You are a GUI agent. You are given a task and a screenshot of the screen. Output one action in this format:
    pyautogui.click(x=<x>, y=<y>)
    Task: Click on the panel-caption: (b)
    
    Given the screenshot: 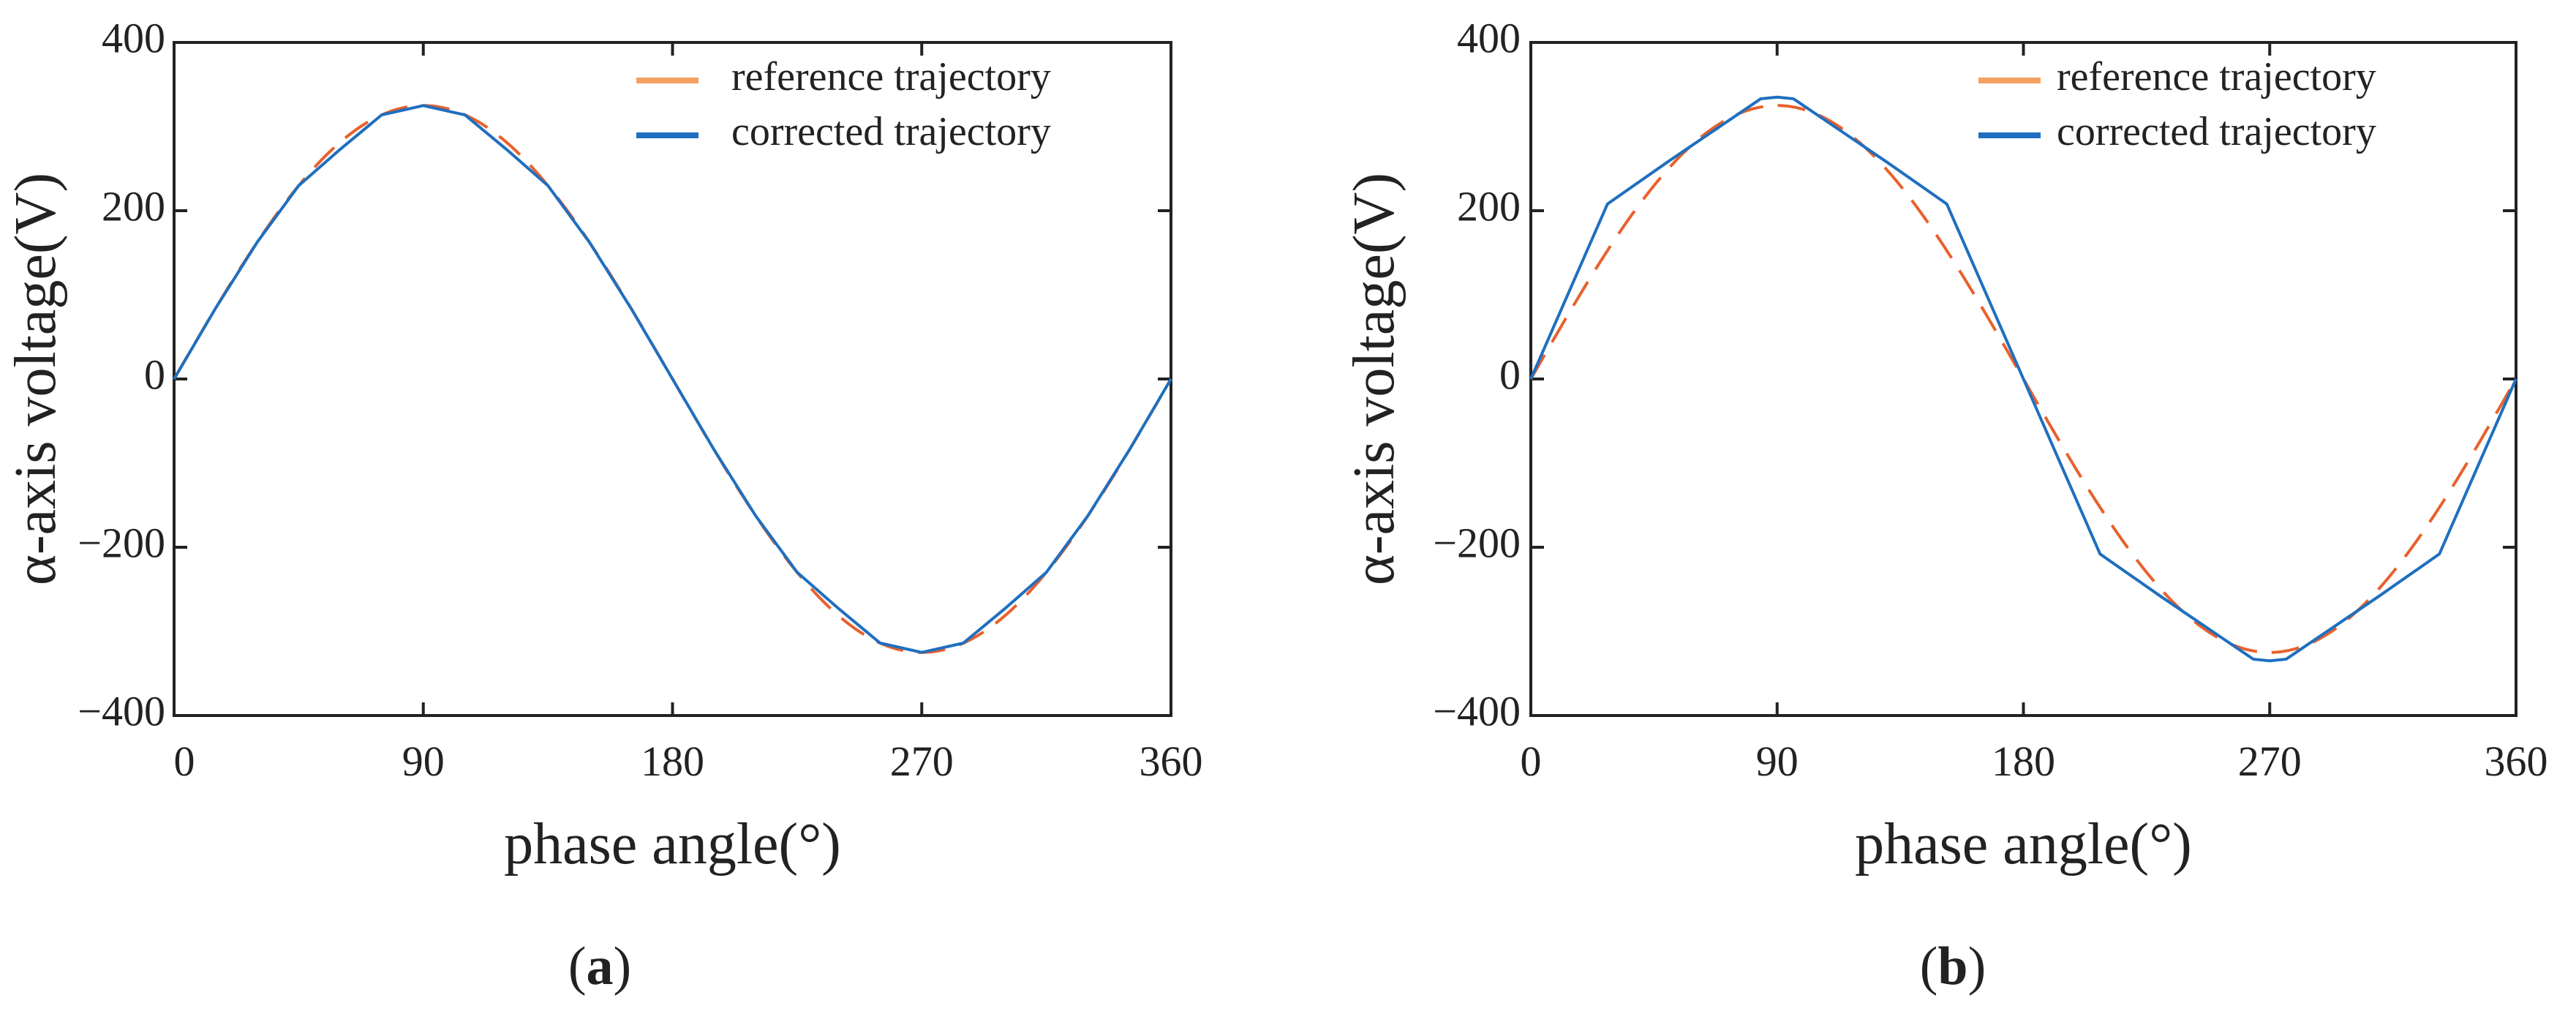 What is the action you would take?
    pyautogui.click(x=1953, y=966)
    